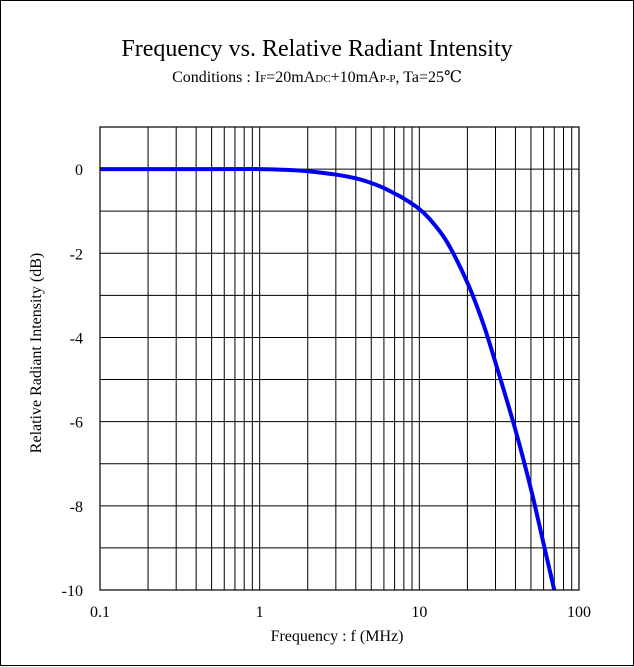 The image size is (634, 667). What do you see at coordinates (100, 612) in the screenshot?
I see `x-tick-label: 0.1` at bounding box center [100, 612].